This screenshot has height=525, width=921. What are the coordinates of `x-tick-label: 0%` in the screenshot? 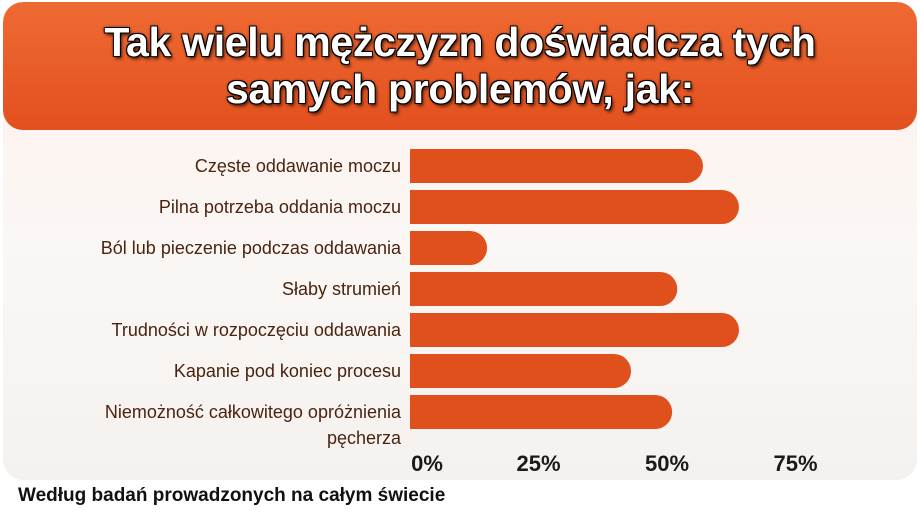 It's located at (427, 463).